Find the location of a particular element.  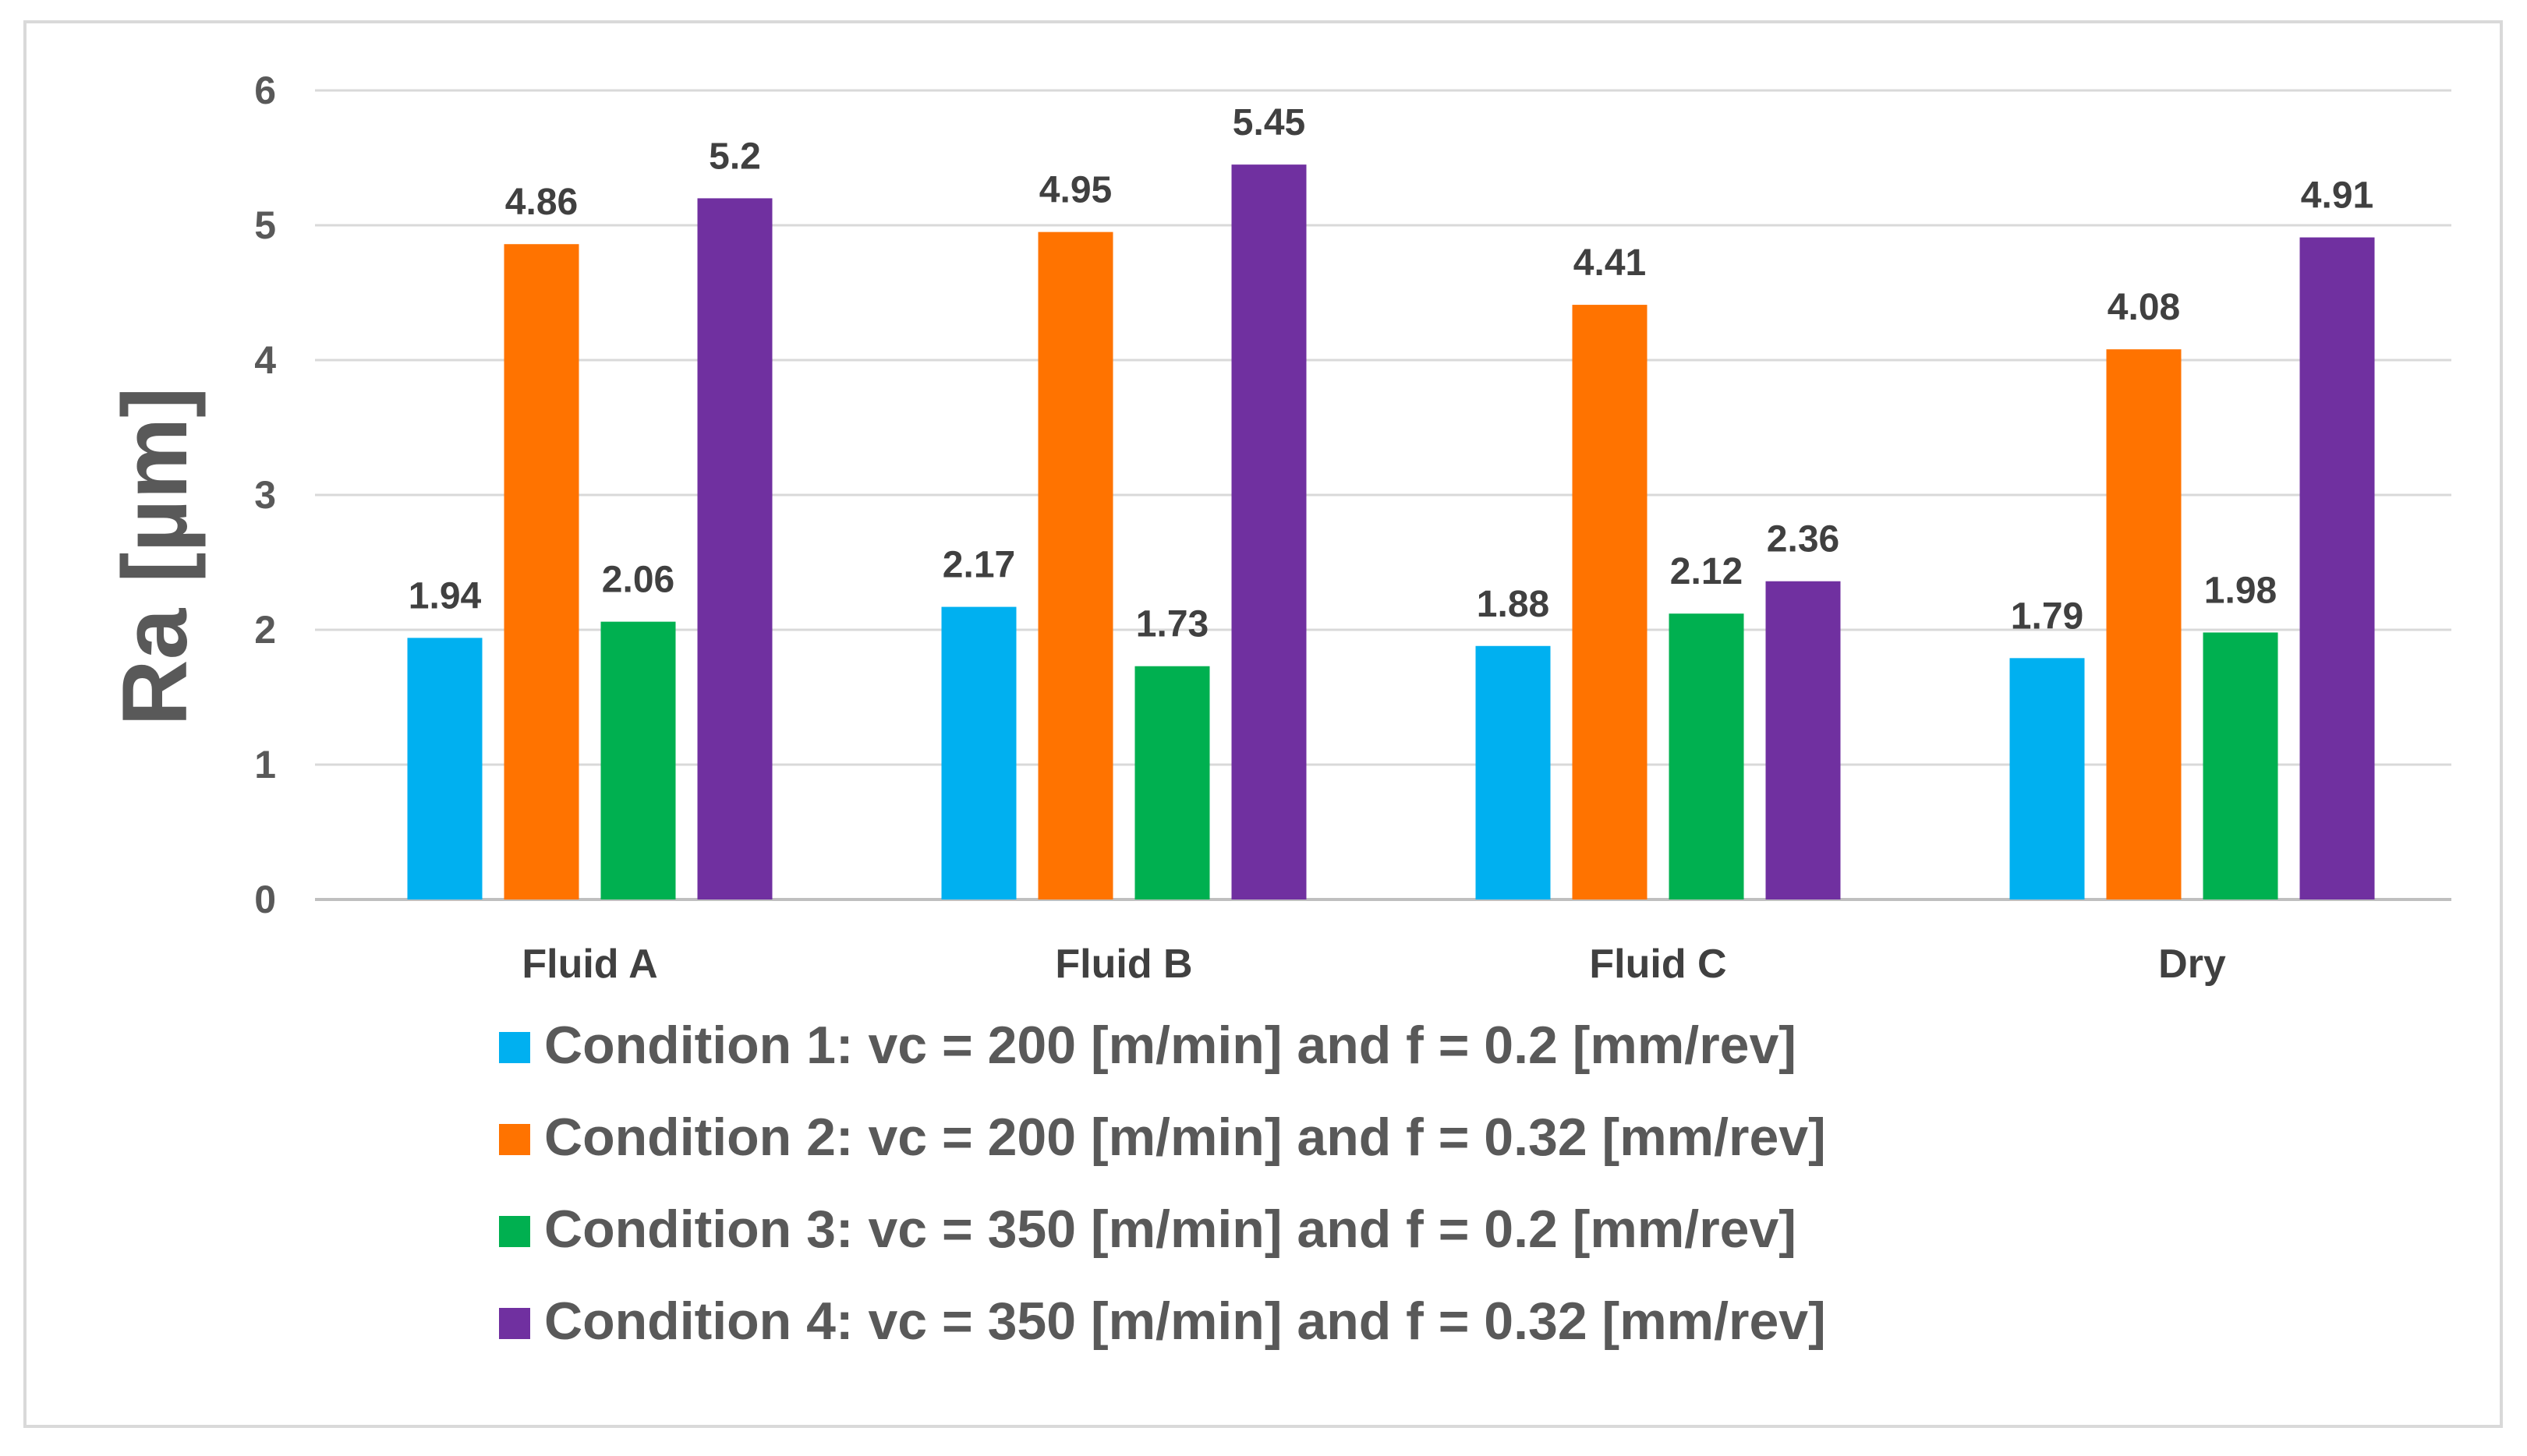

data-label: 1.88 is located at coordinates (1513, 604).